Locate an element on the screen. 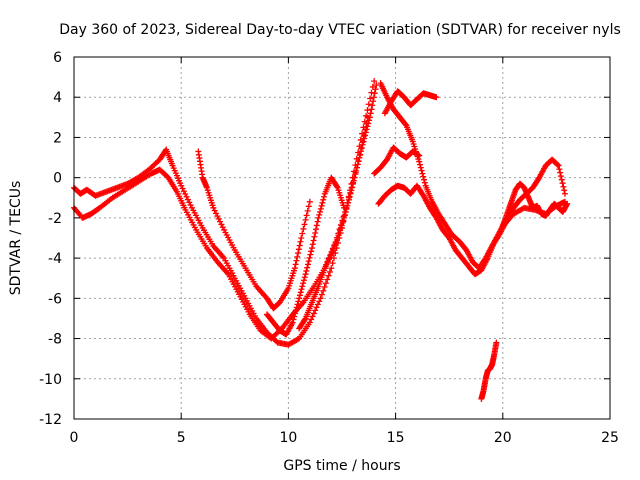  x-tick-label: 10 is located at coordinates (288, 438).